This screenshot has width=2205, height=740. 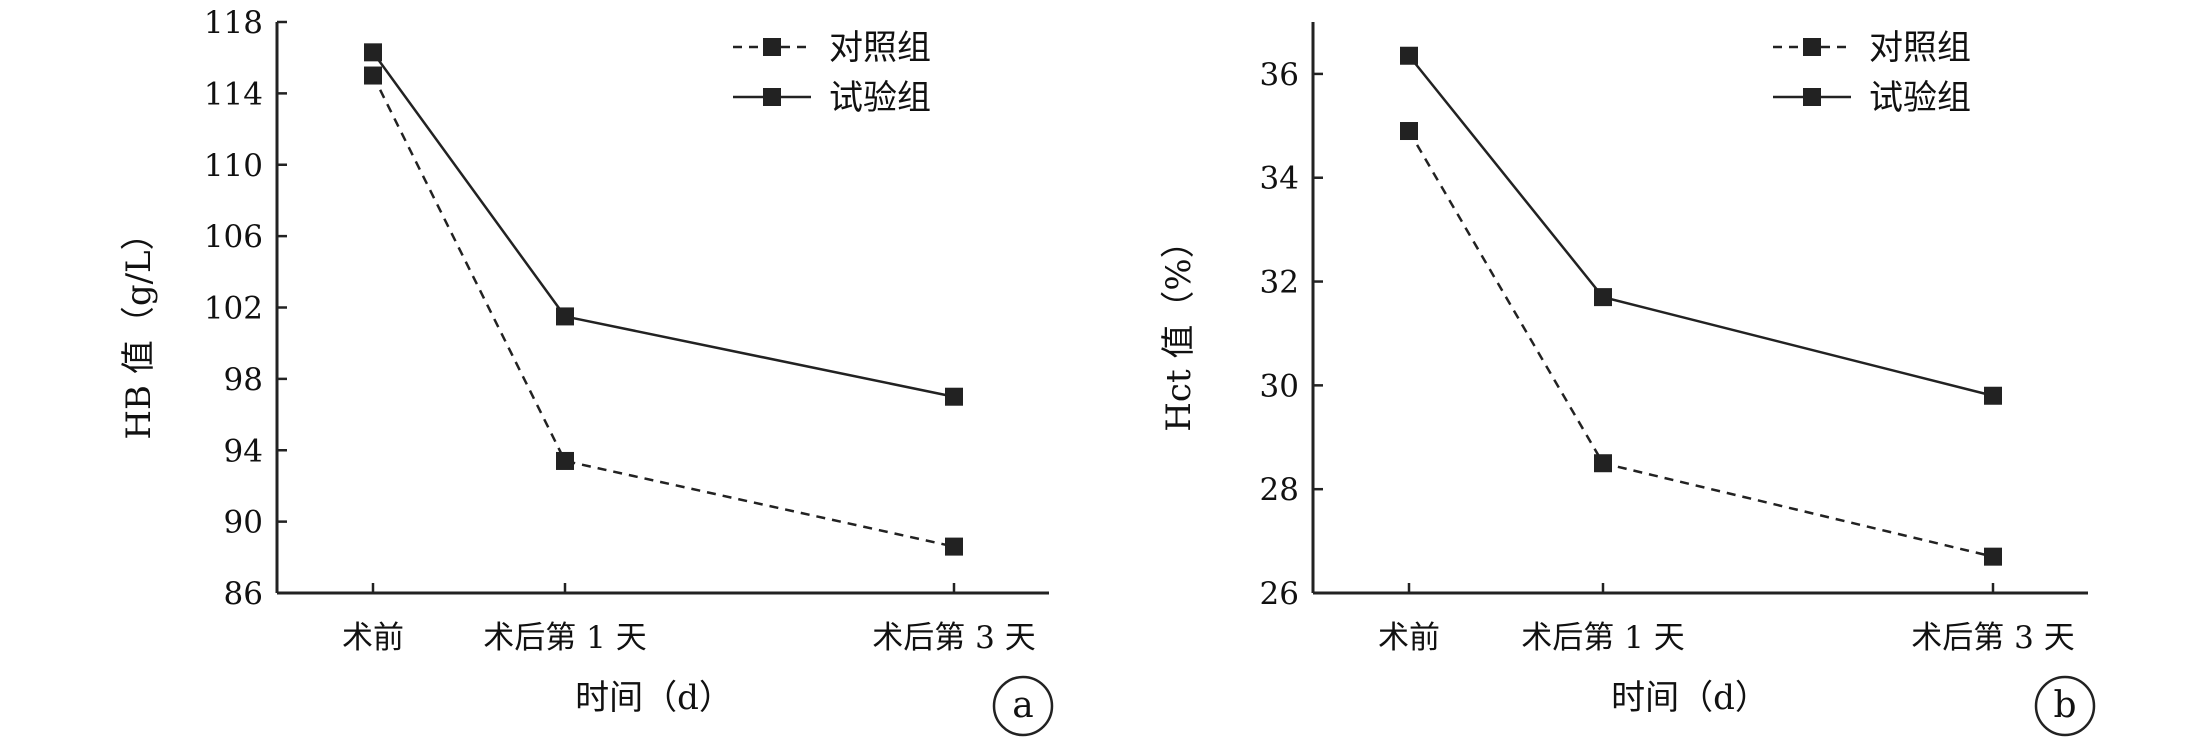 I want to click on y-tick-label: 106, so click(x=233, y=237).